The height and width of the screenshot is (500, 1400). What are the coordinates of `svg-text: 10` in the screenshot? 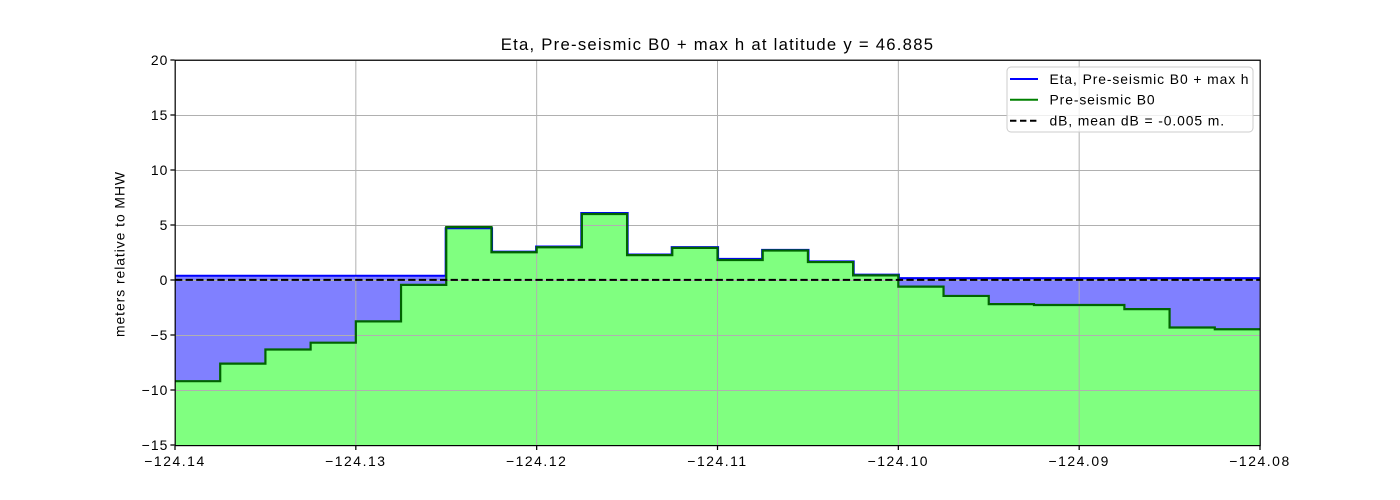 It's located at (160, 170).